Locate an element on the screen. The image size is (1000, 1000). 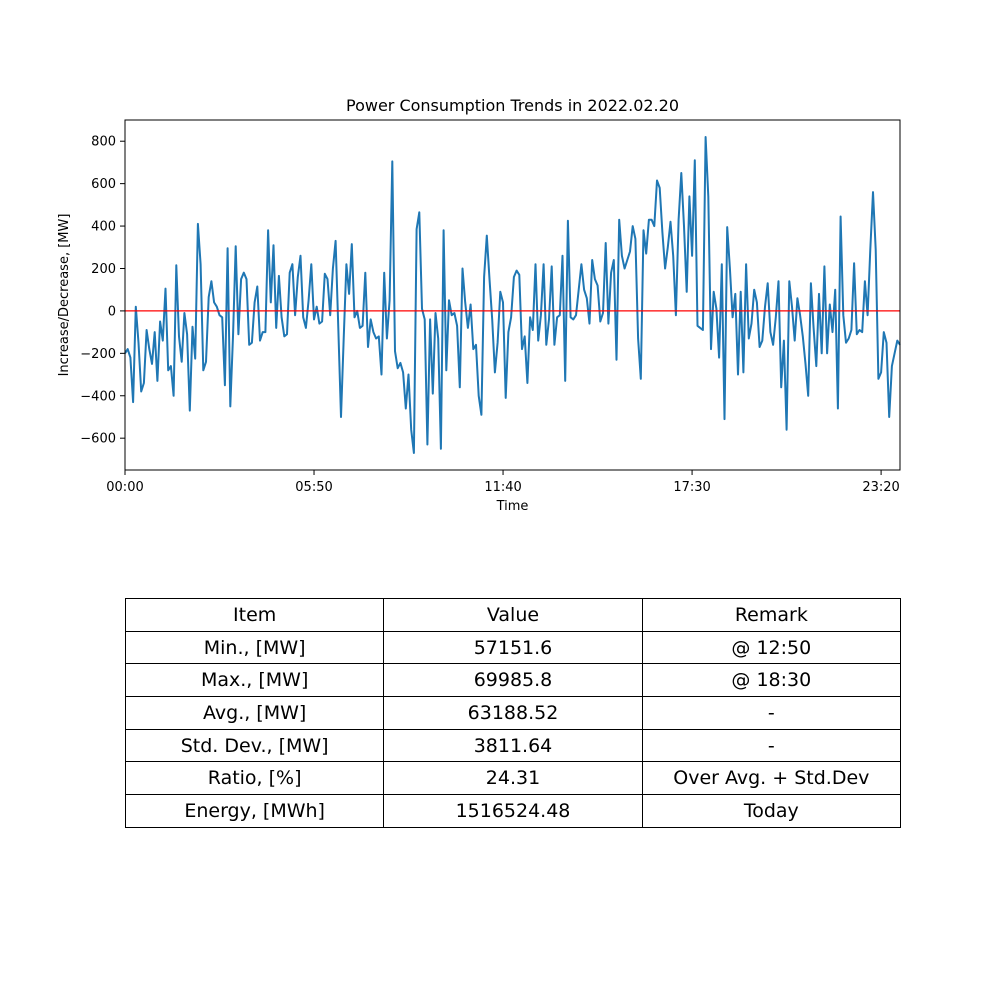
cell-value: 1516524.48 is located at coordinates (513, 811).